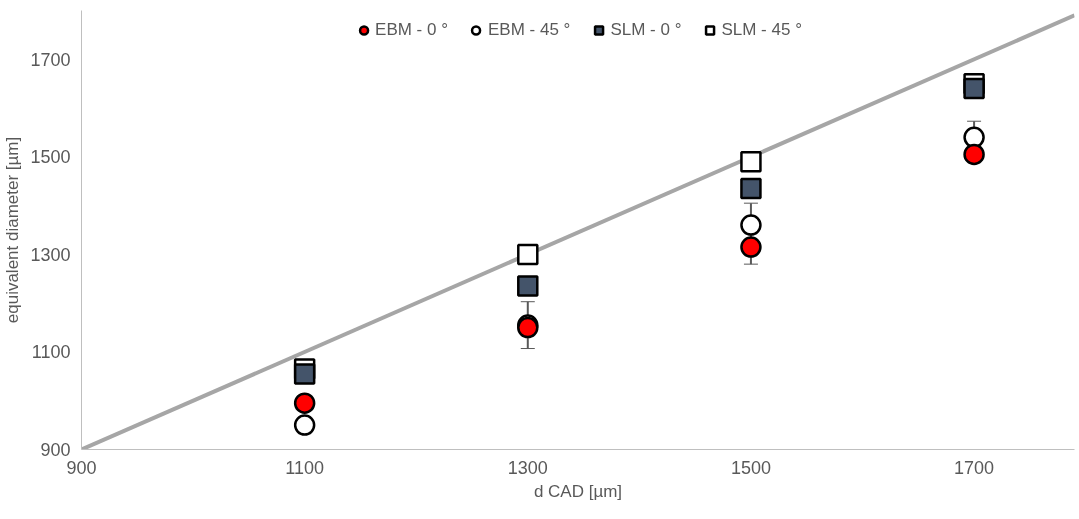  I want to click on x-tick-label: 1500, so click(750, 467).